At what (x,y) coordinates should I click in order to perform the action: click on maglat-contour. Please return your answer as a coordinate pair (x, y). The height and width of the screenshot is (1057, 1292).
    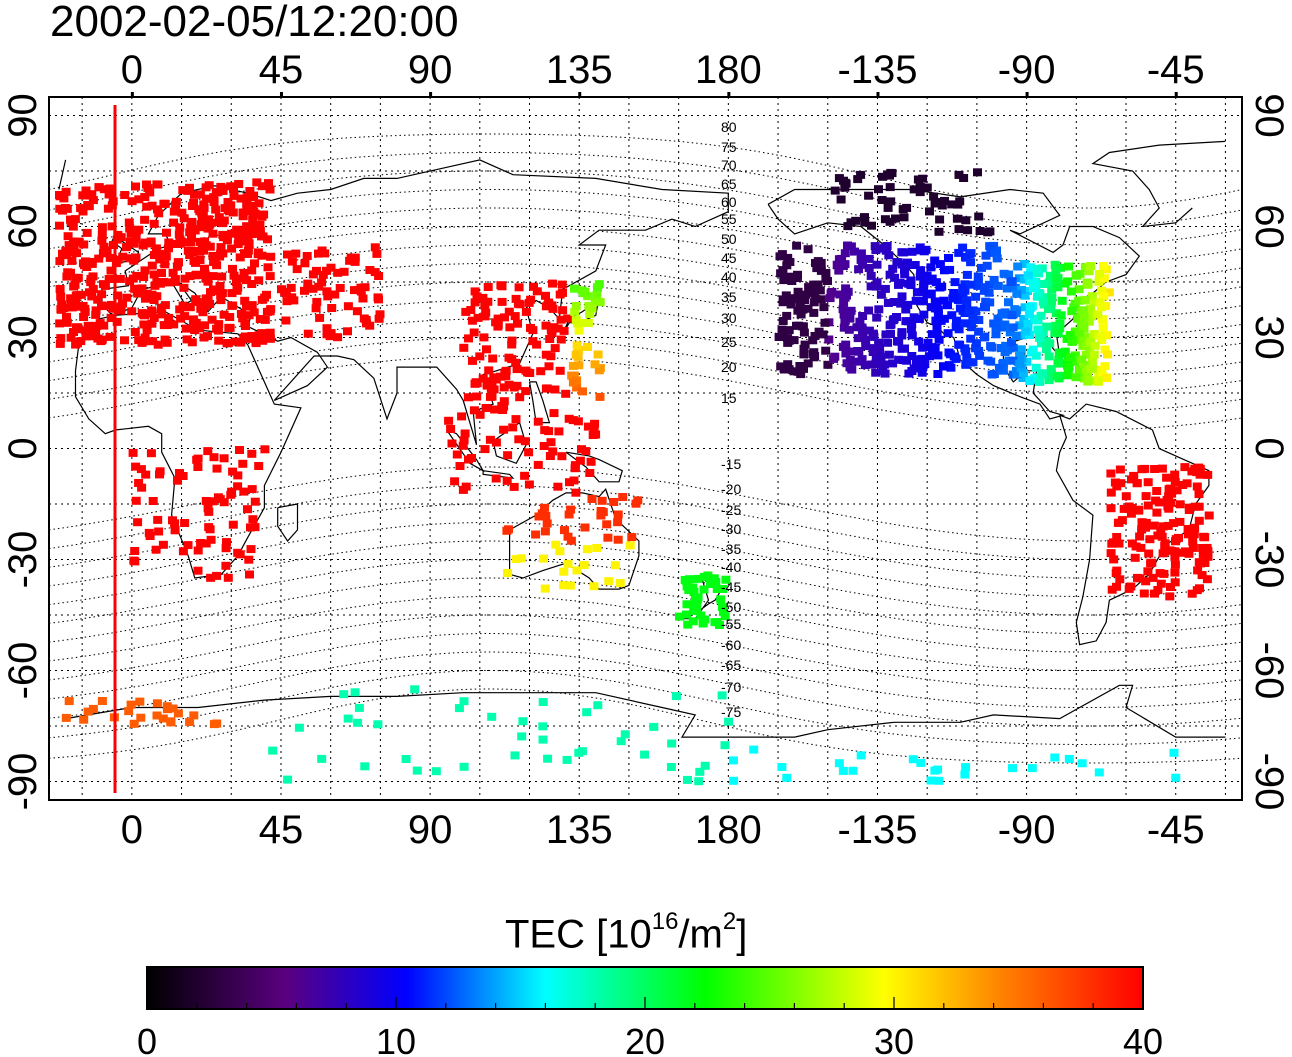
    Looking at the image, I should click on (645, 726).